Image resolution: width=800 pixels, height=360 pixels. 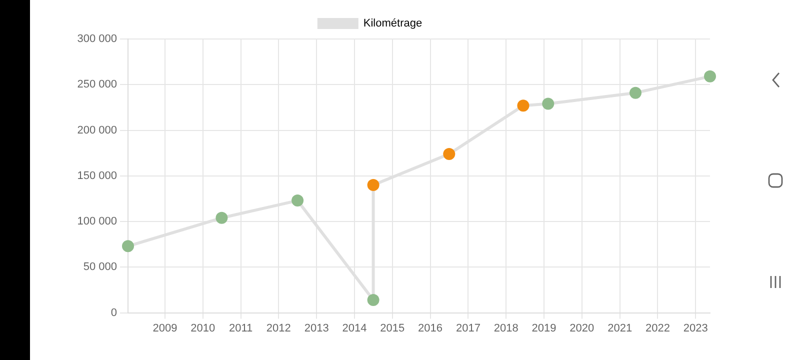 I want to click on x-tick-label: 2023, so click(x=695, y=328).